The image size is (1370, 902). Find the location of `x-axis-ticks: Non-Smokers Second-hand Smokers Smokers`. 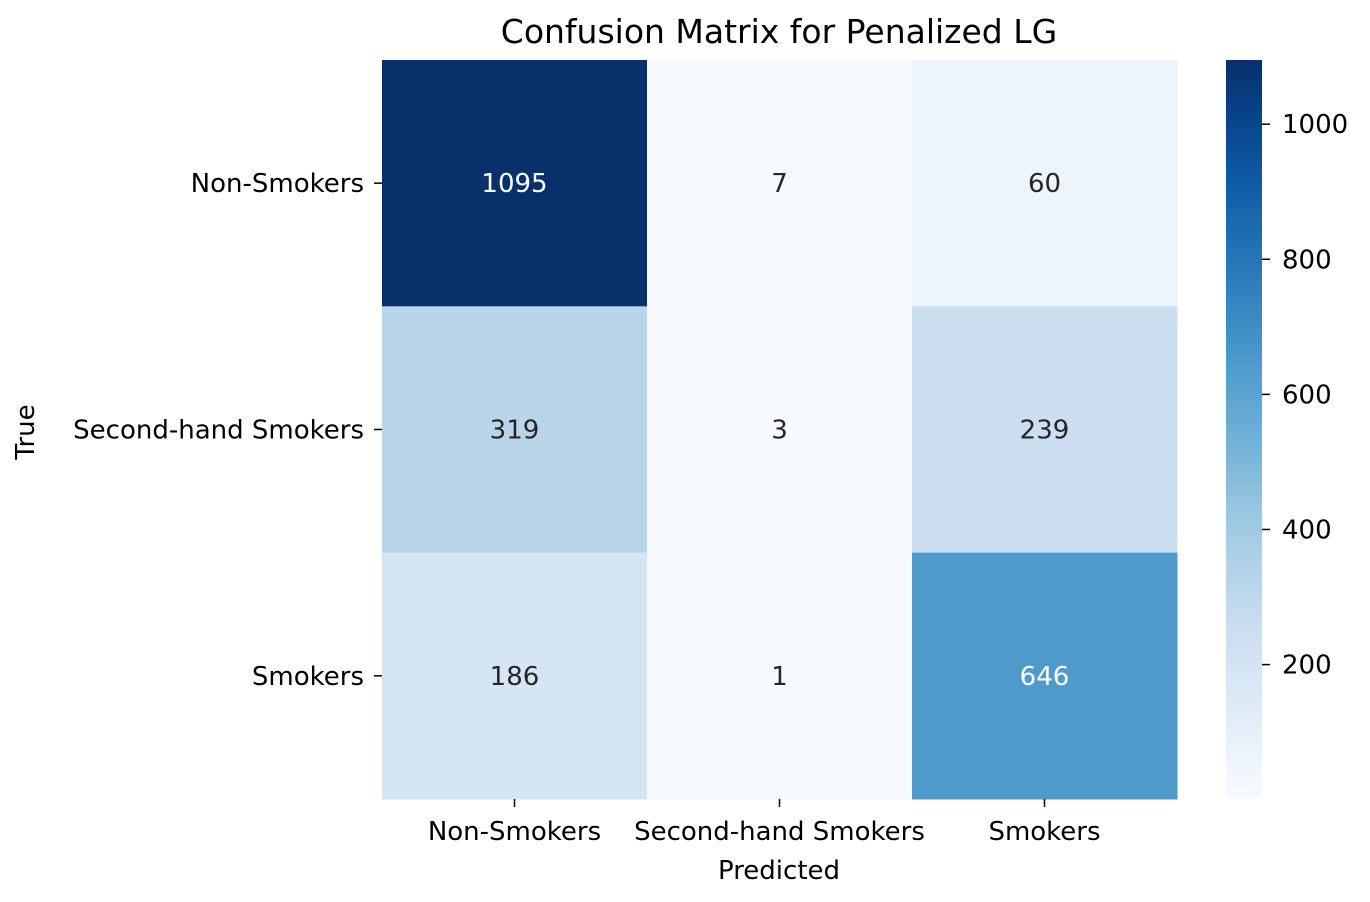

x-axis-ticks: Non-Smokers Second-hand Smokers Smokers is located at coordinates (764, 822).